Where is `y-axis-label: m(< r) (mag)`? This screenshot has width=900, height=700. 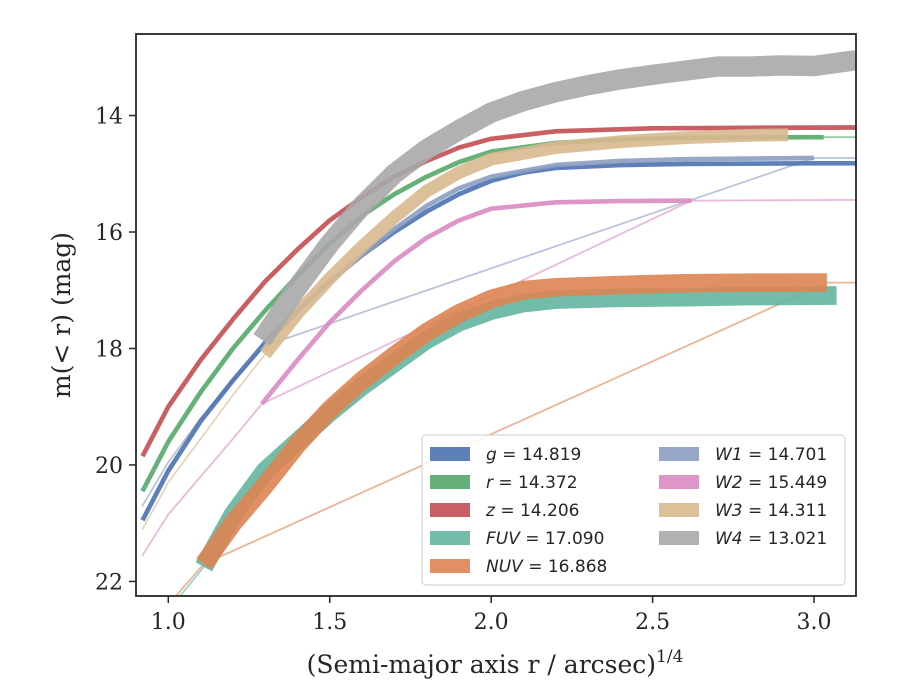
y-axis-label: m(< r) (mag) is located at coordinates (61, 315).